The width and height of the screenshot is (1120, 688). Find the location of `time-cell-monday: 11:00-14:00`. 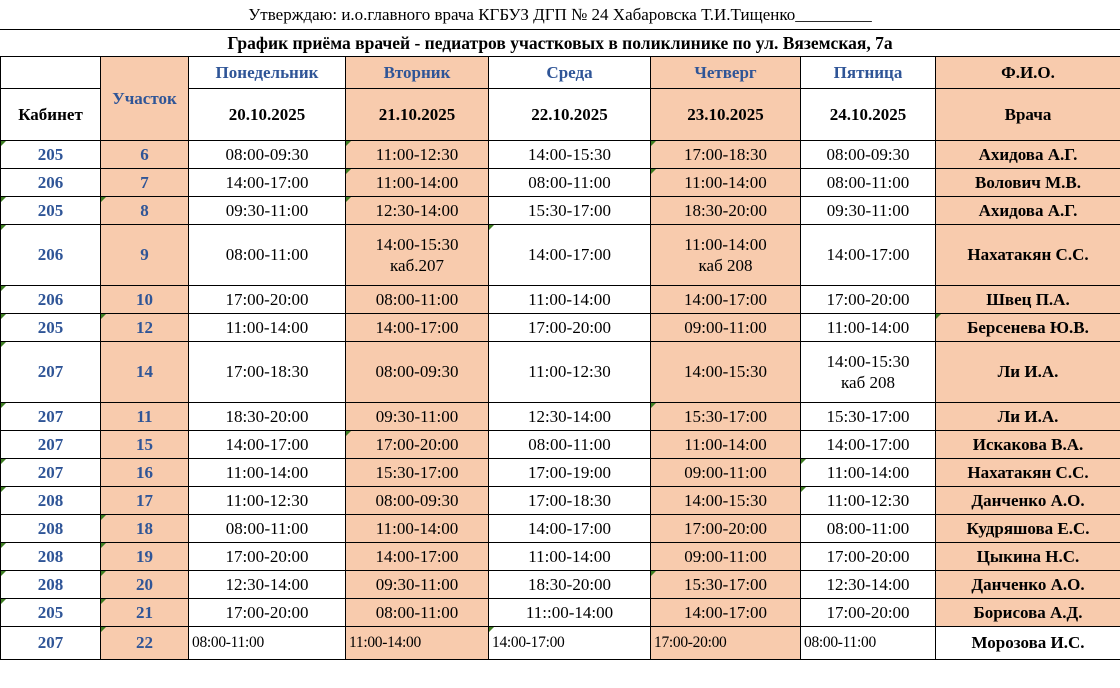

time-cell-monday: 11:00-14:00 is located at coordinates (267, 327).